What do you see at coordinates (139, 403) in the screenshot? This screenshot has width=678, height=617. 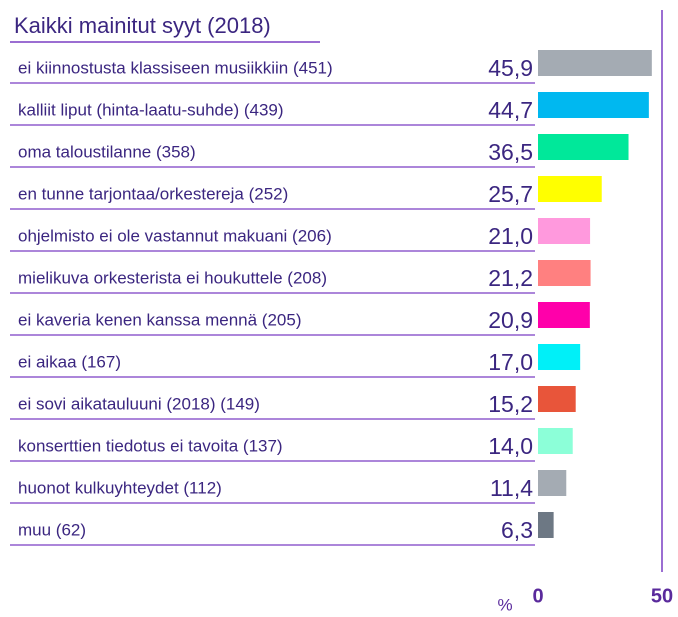 I see `category-label: ei sovi aikatauluuni (2018) (149)` at bounding box center [139, 403].